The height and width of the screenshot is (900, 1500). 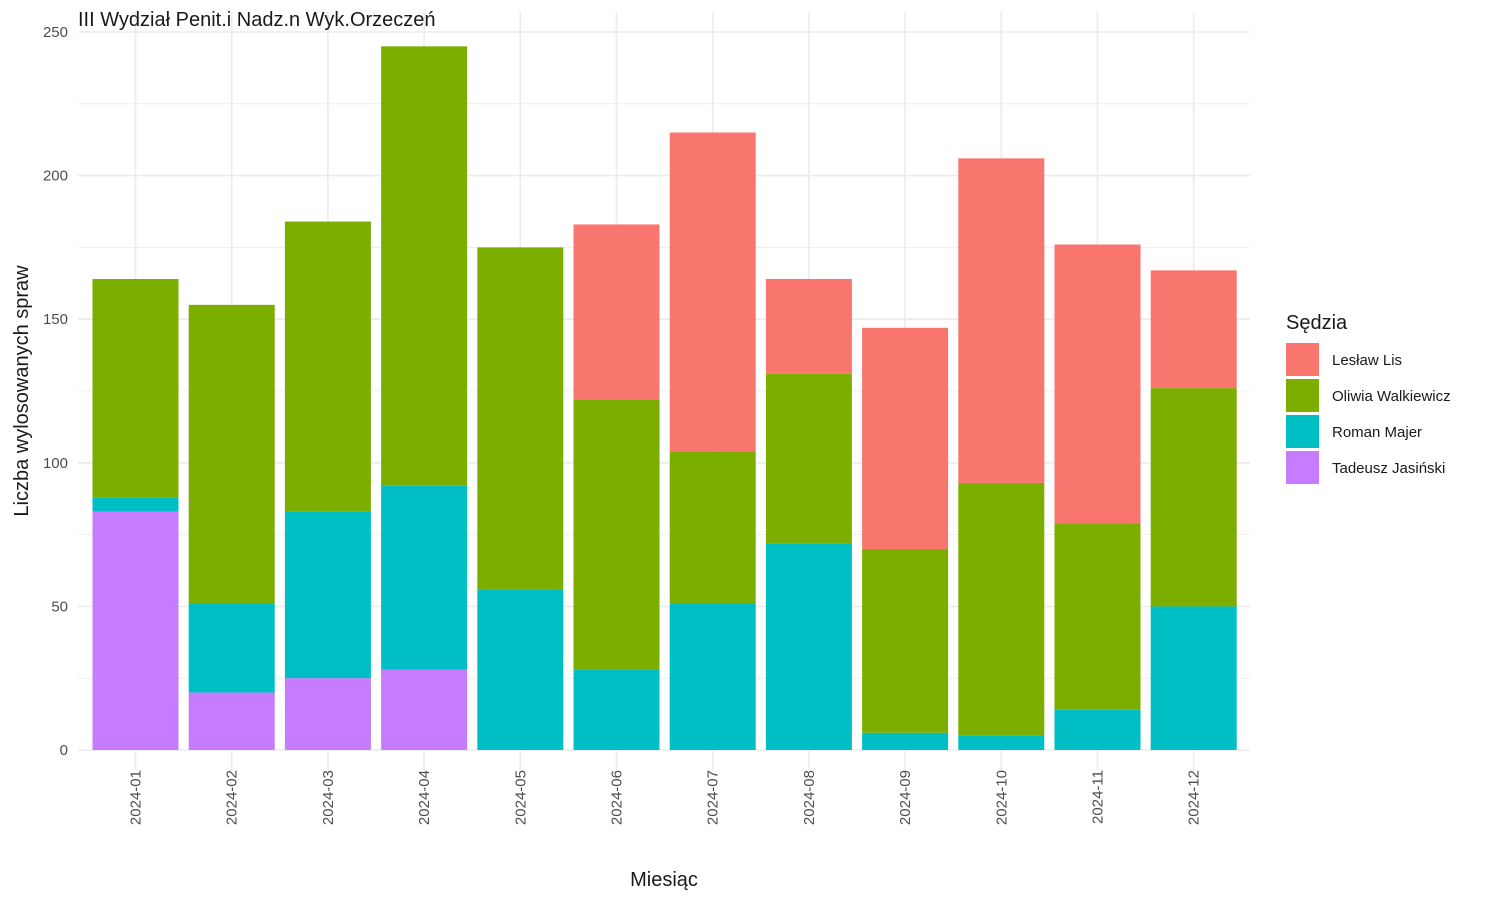 I want to click on x-tick-label: 2024-08, so click(x=809, y=797).